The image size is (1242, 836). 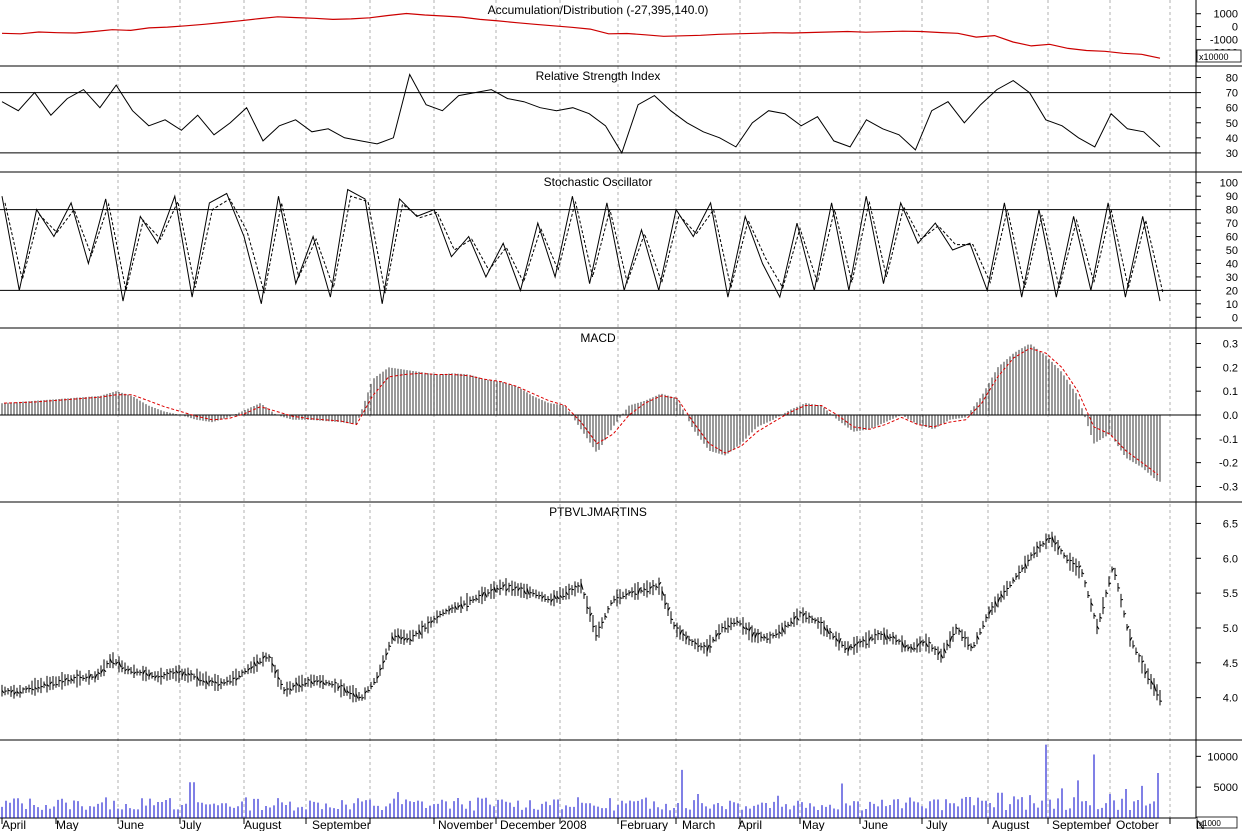 I want to click on y-tick-label: 0.1, so click(x=1230, y=392).